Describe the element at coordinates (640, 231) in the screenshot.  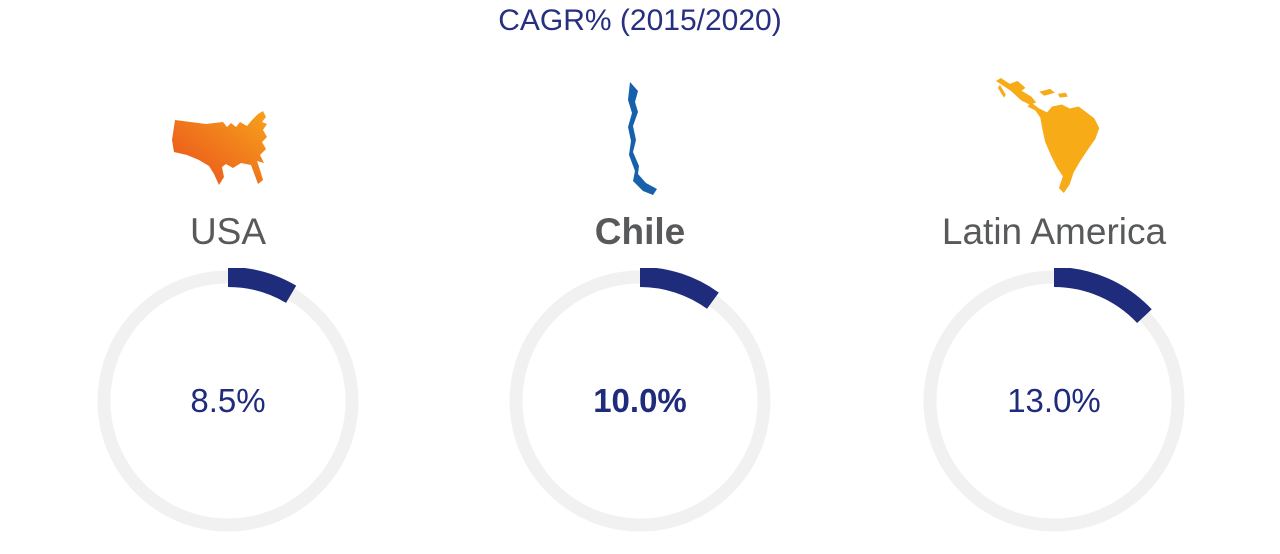
I see `region-label-chile: Chile` at that location.